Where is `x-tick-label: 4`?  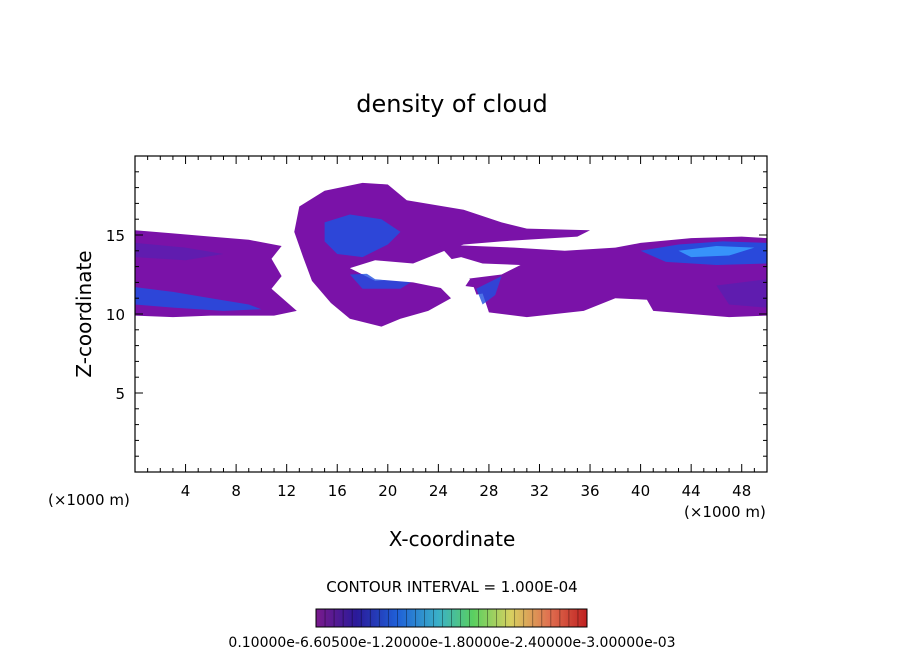 x-tick-label: 4 is located at coordinates (186, 491).